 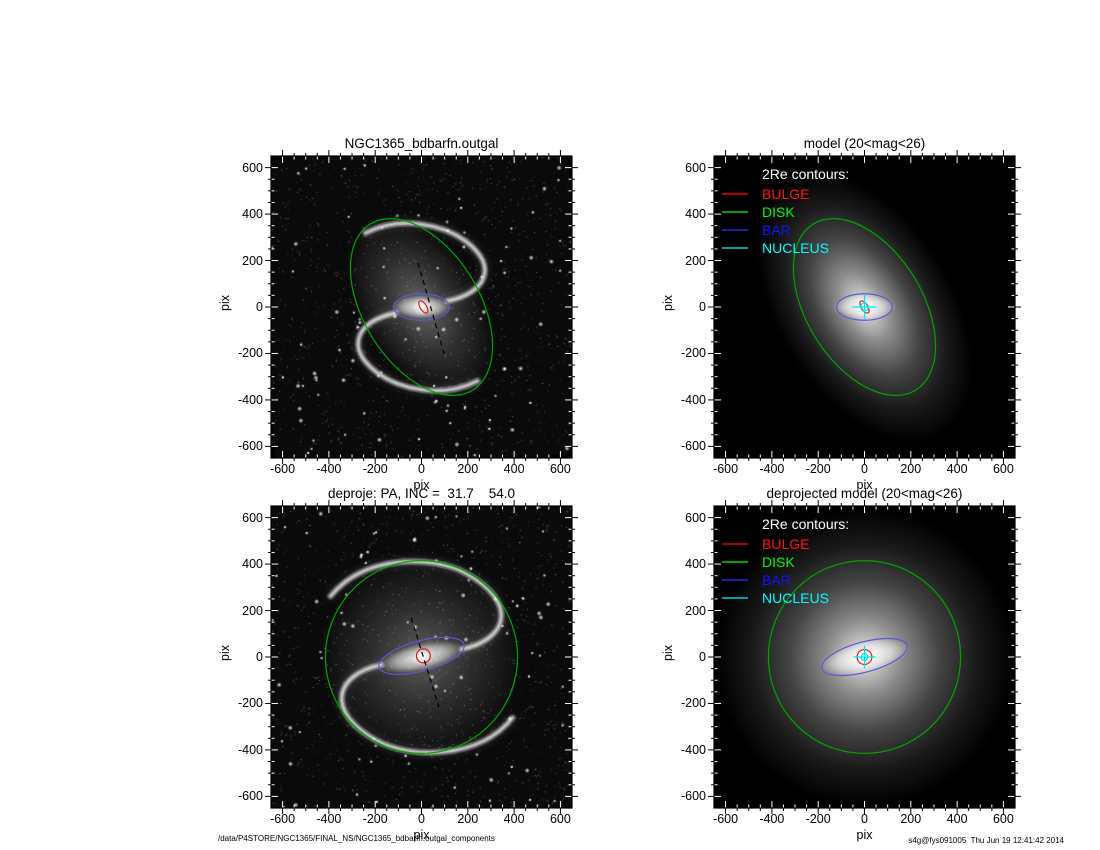 I want to click on galaxy-image-canvas, so click(x=421, y=657).